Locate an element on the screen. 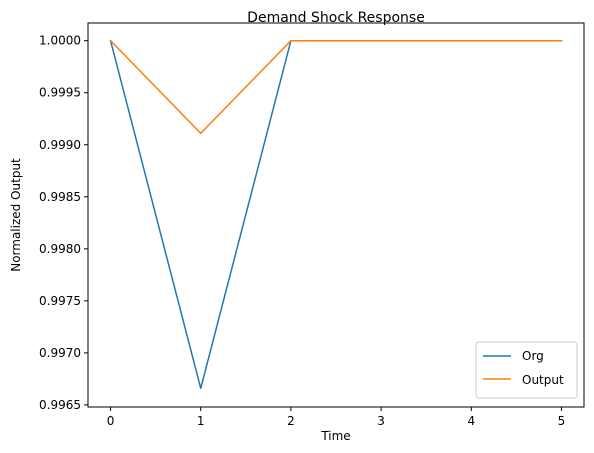  legend: Org Output is located at coordinates (526, 370).